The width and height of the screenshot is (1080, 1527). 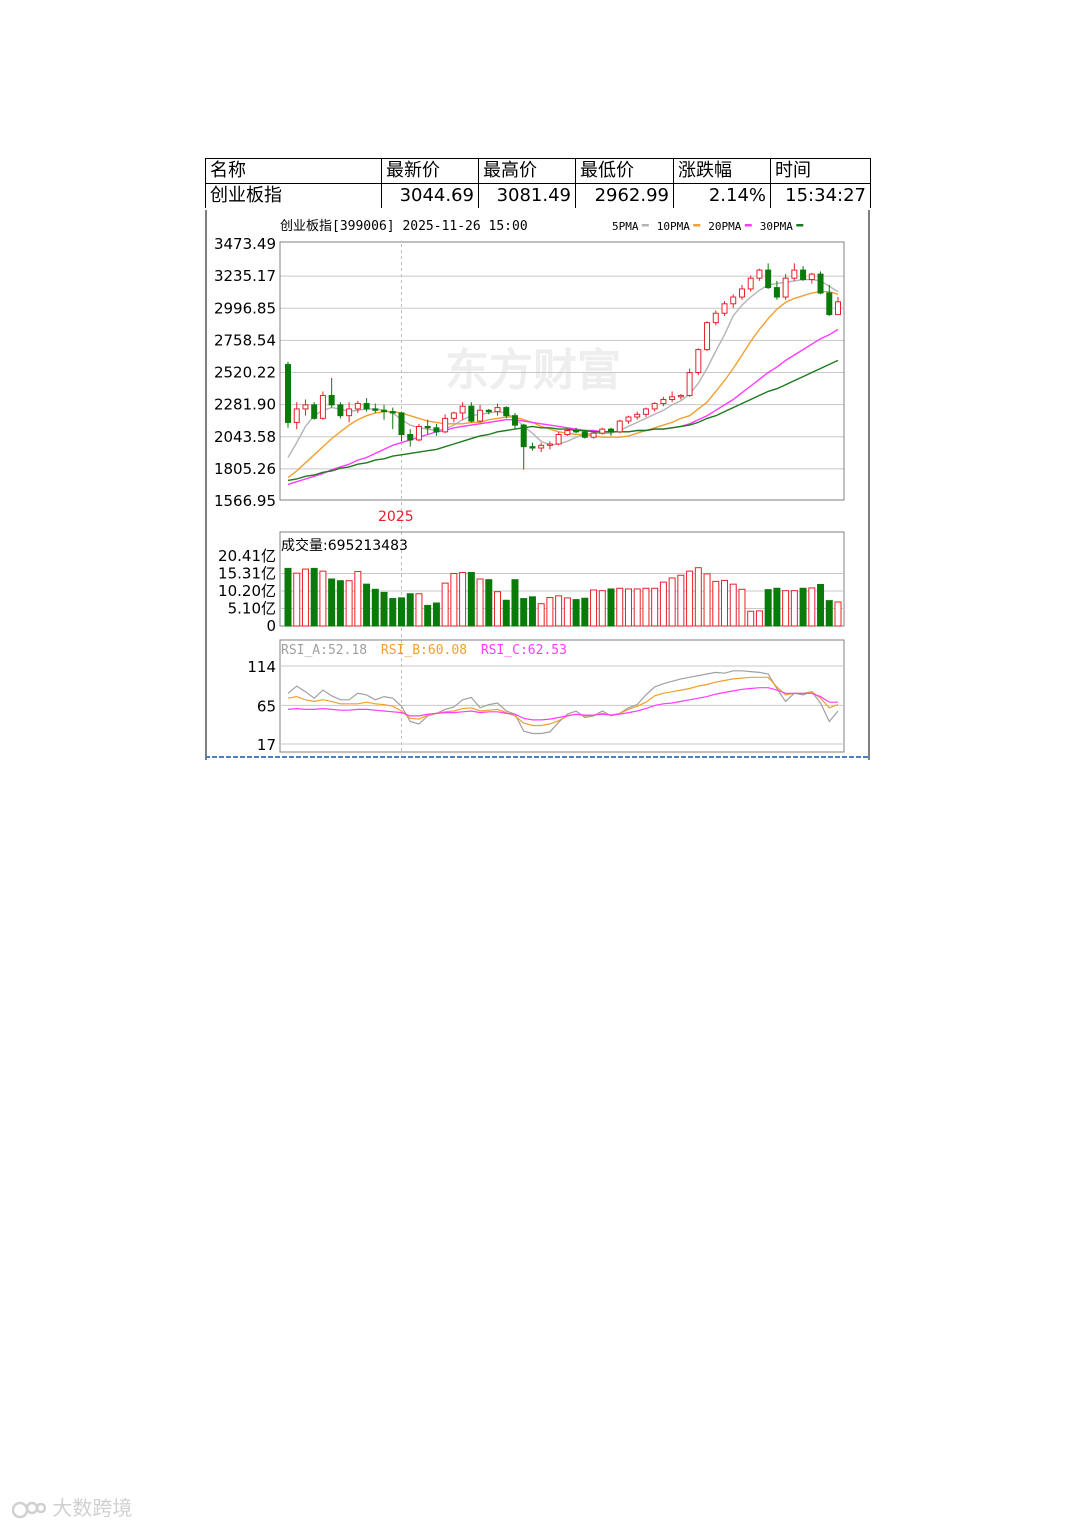 I want to click on volume-tick-label: 15.31亿, so click(x=247, y=573).